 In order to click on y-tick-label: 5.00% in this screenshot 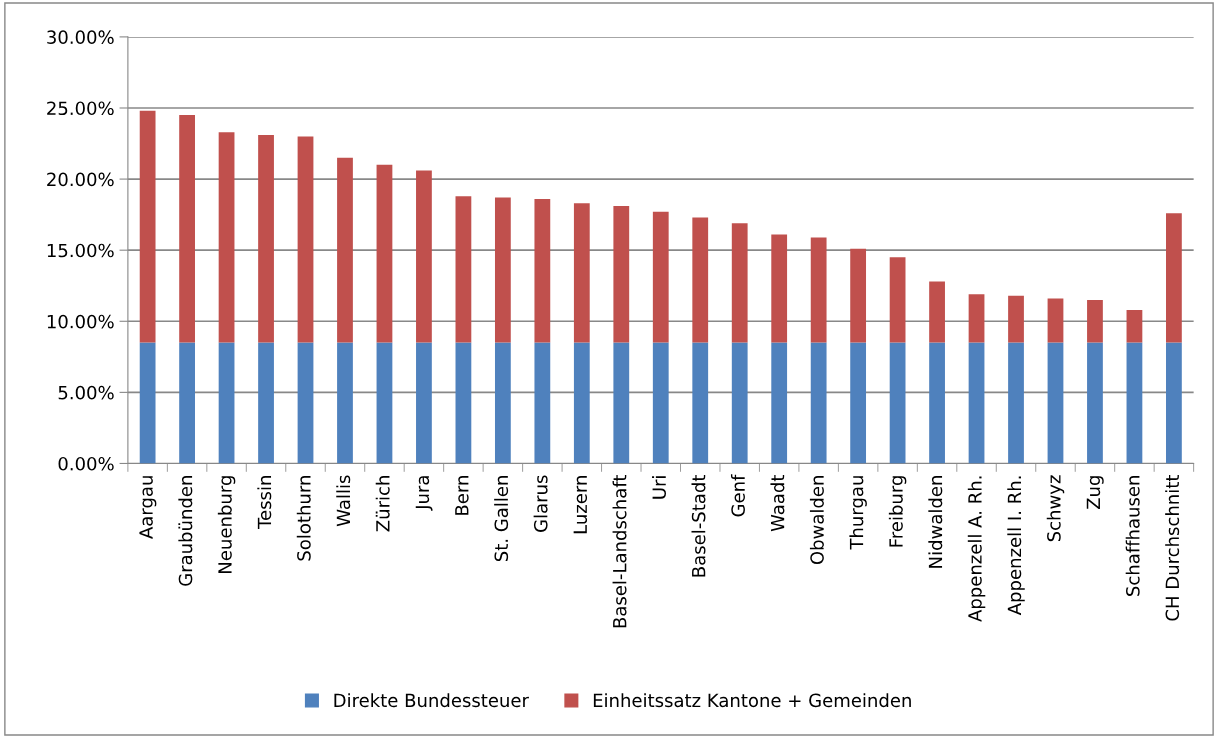, I will do `click(86, 392)`.